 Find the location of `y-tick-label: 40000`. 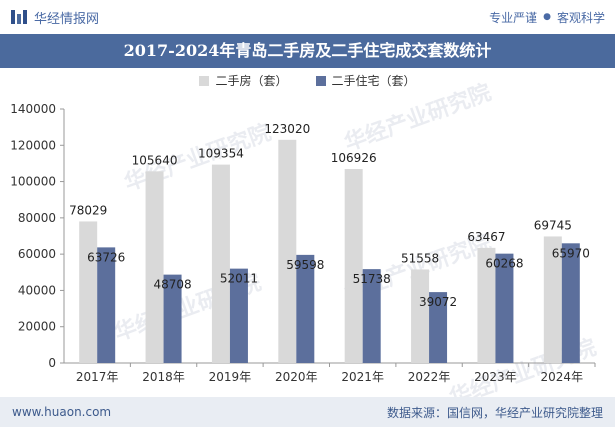

y-tick-label: 40000 is located at coordinates (37, 290).